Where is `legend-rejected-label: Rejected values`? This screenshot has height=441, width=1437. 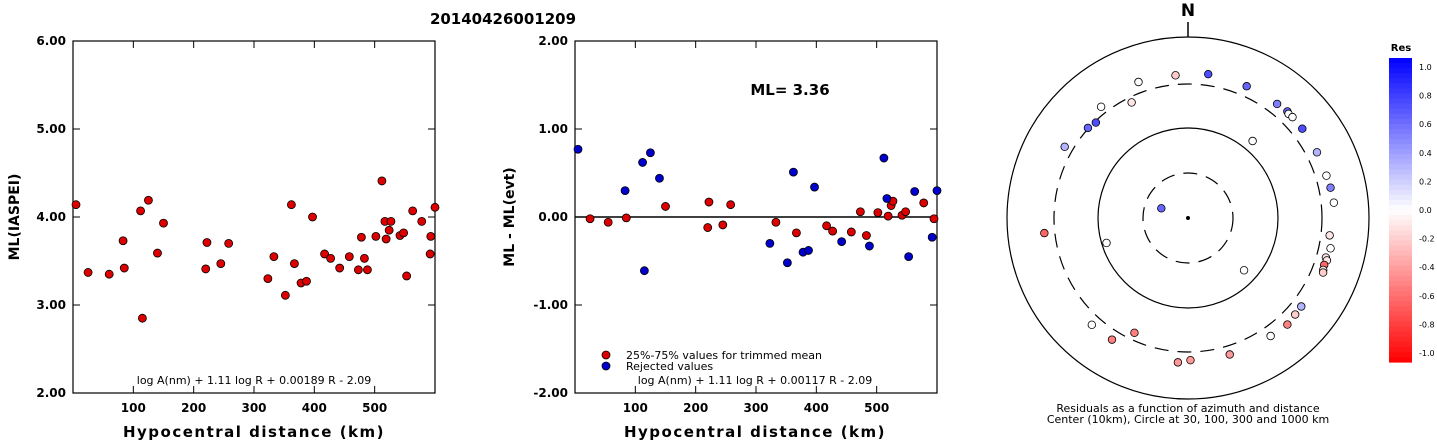 legend-rejected-label: Rejected values is located at coordinates (669, 366).